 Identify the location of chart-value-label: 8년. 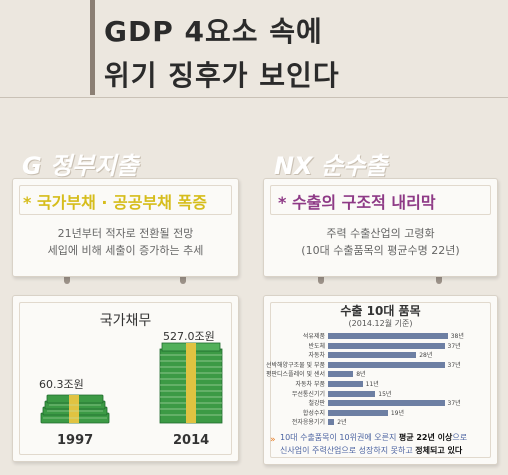
(361, 375).